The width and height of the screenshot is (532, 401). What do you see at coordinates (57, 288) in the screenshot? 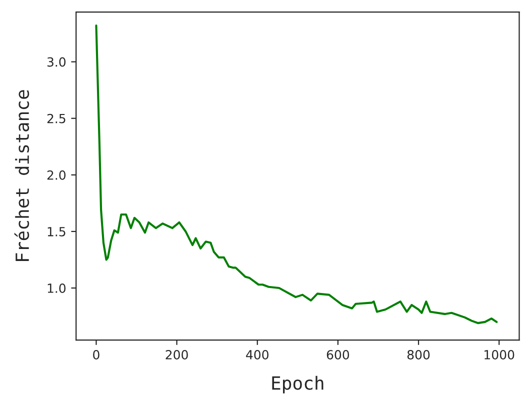
I see `y-tick-label: 1.0` at bounding box center [57, 288].